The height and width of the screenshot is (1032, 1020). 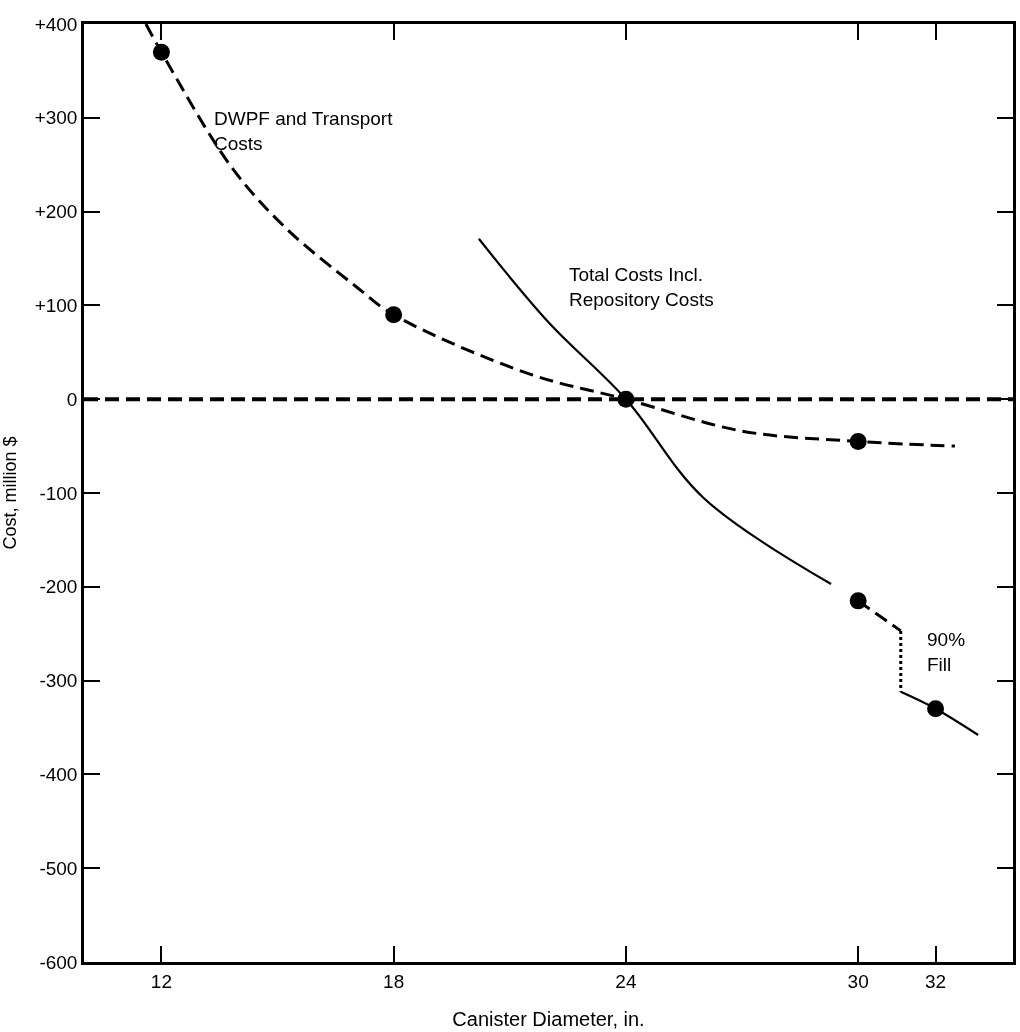 I want to click on x-tick-label: 12, so click(x=161, y=981).